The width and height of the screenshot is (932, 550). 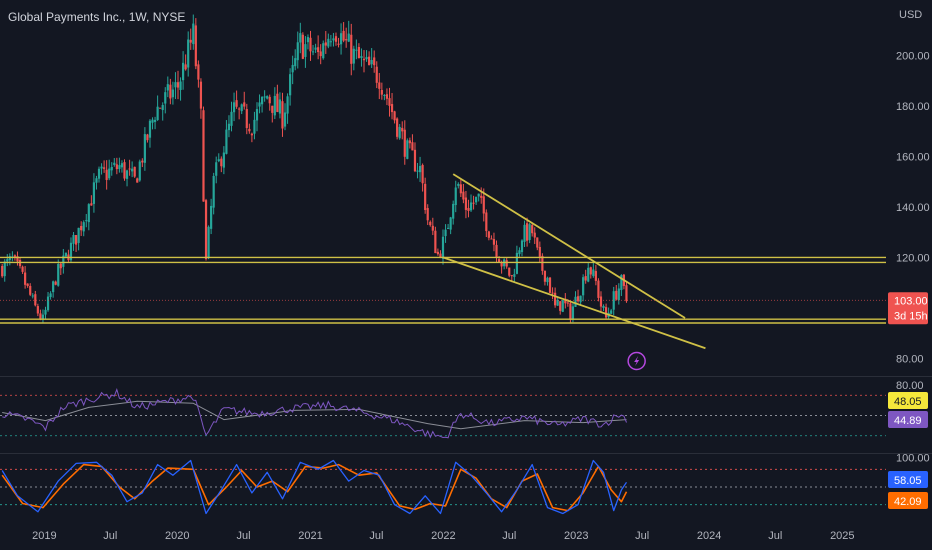 What do you see at coordinates (908, 419) in the screenshot?
I see `rsi-value-badge` at bounding box center [908, 419].